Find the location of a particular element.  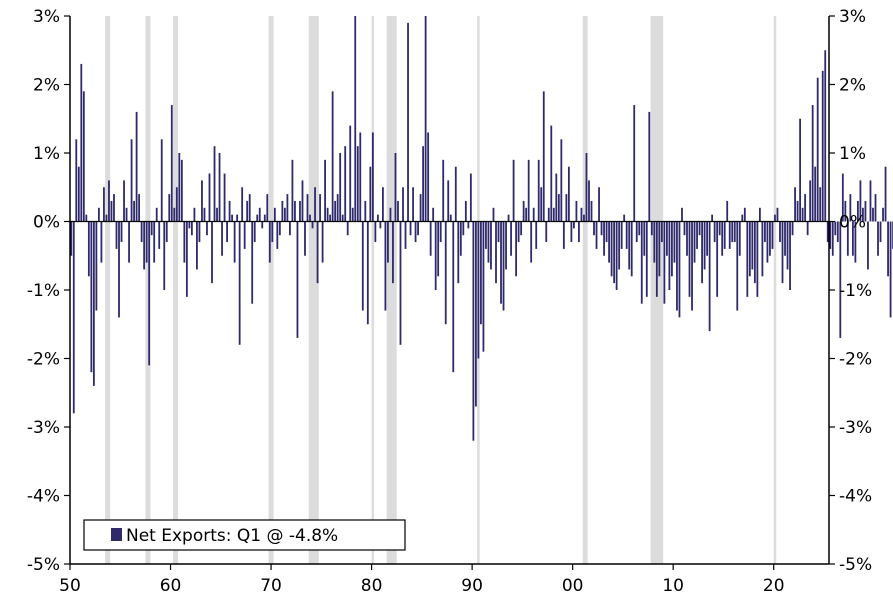

y-tick-label-right: -5% is located at coordinates (855, 565).